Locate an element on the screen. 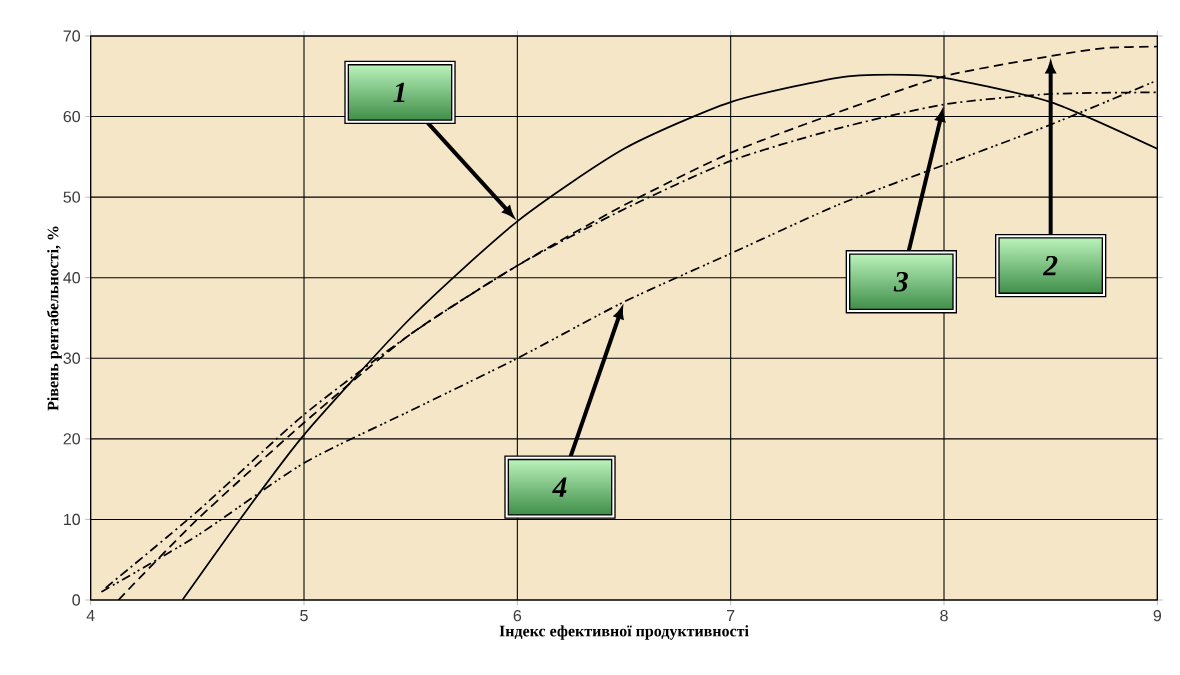 The width and height of the screenshot is (1180, 675). x-tick-label: 5 is located at coordinates (304, 616).